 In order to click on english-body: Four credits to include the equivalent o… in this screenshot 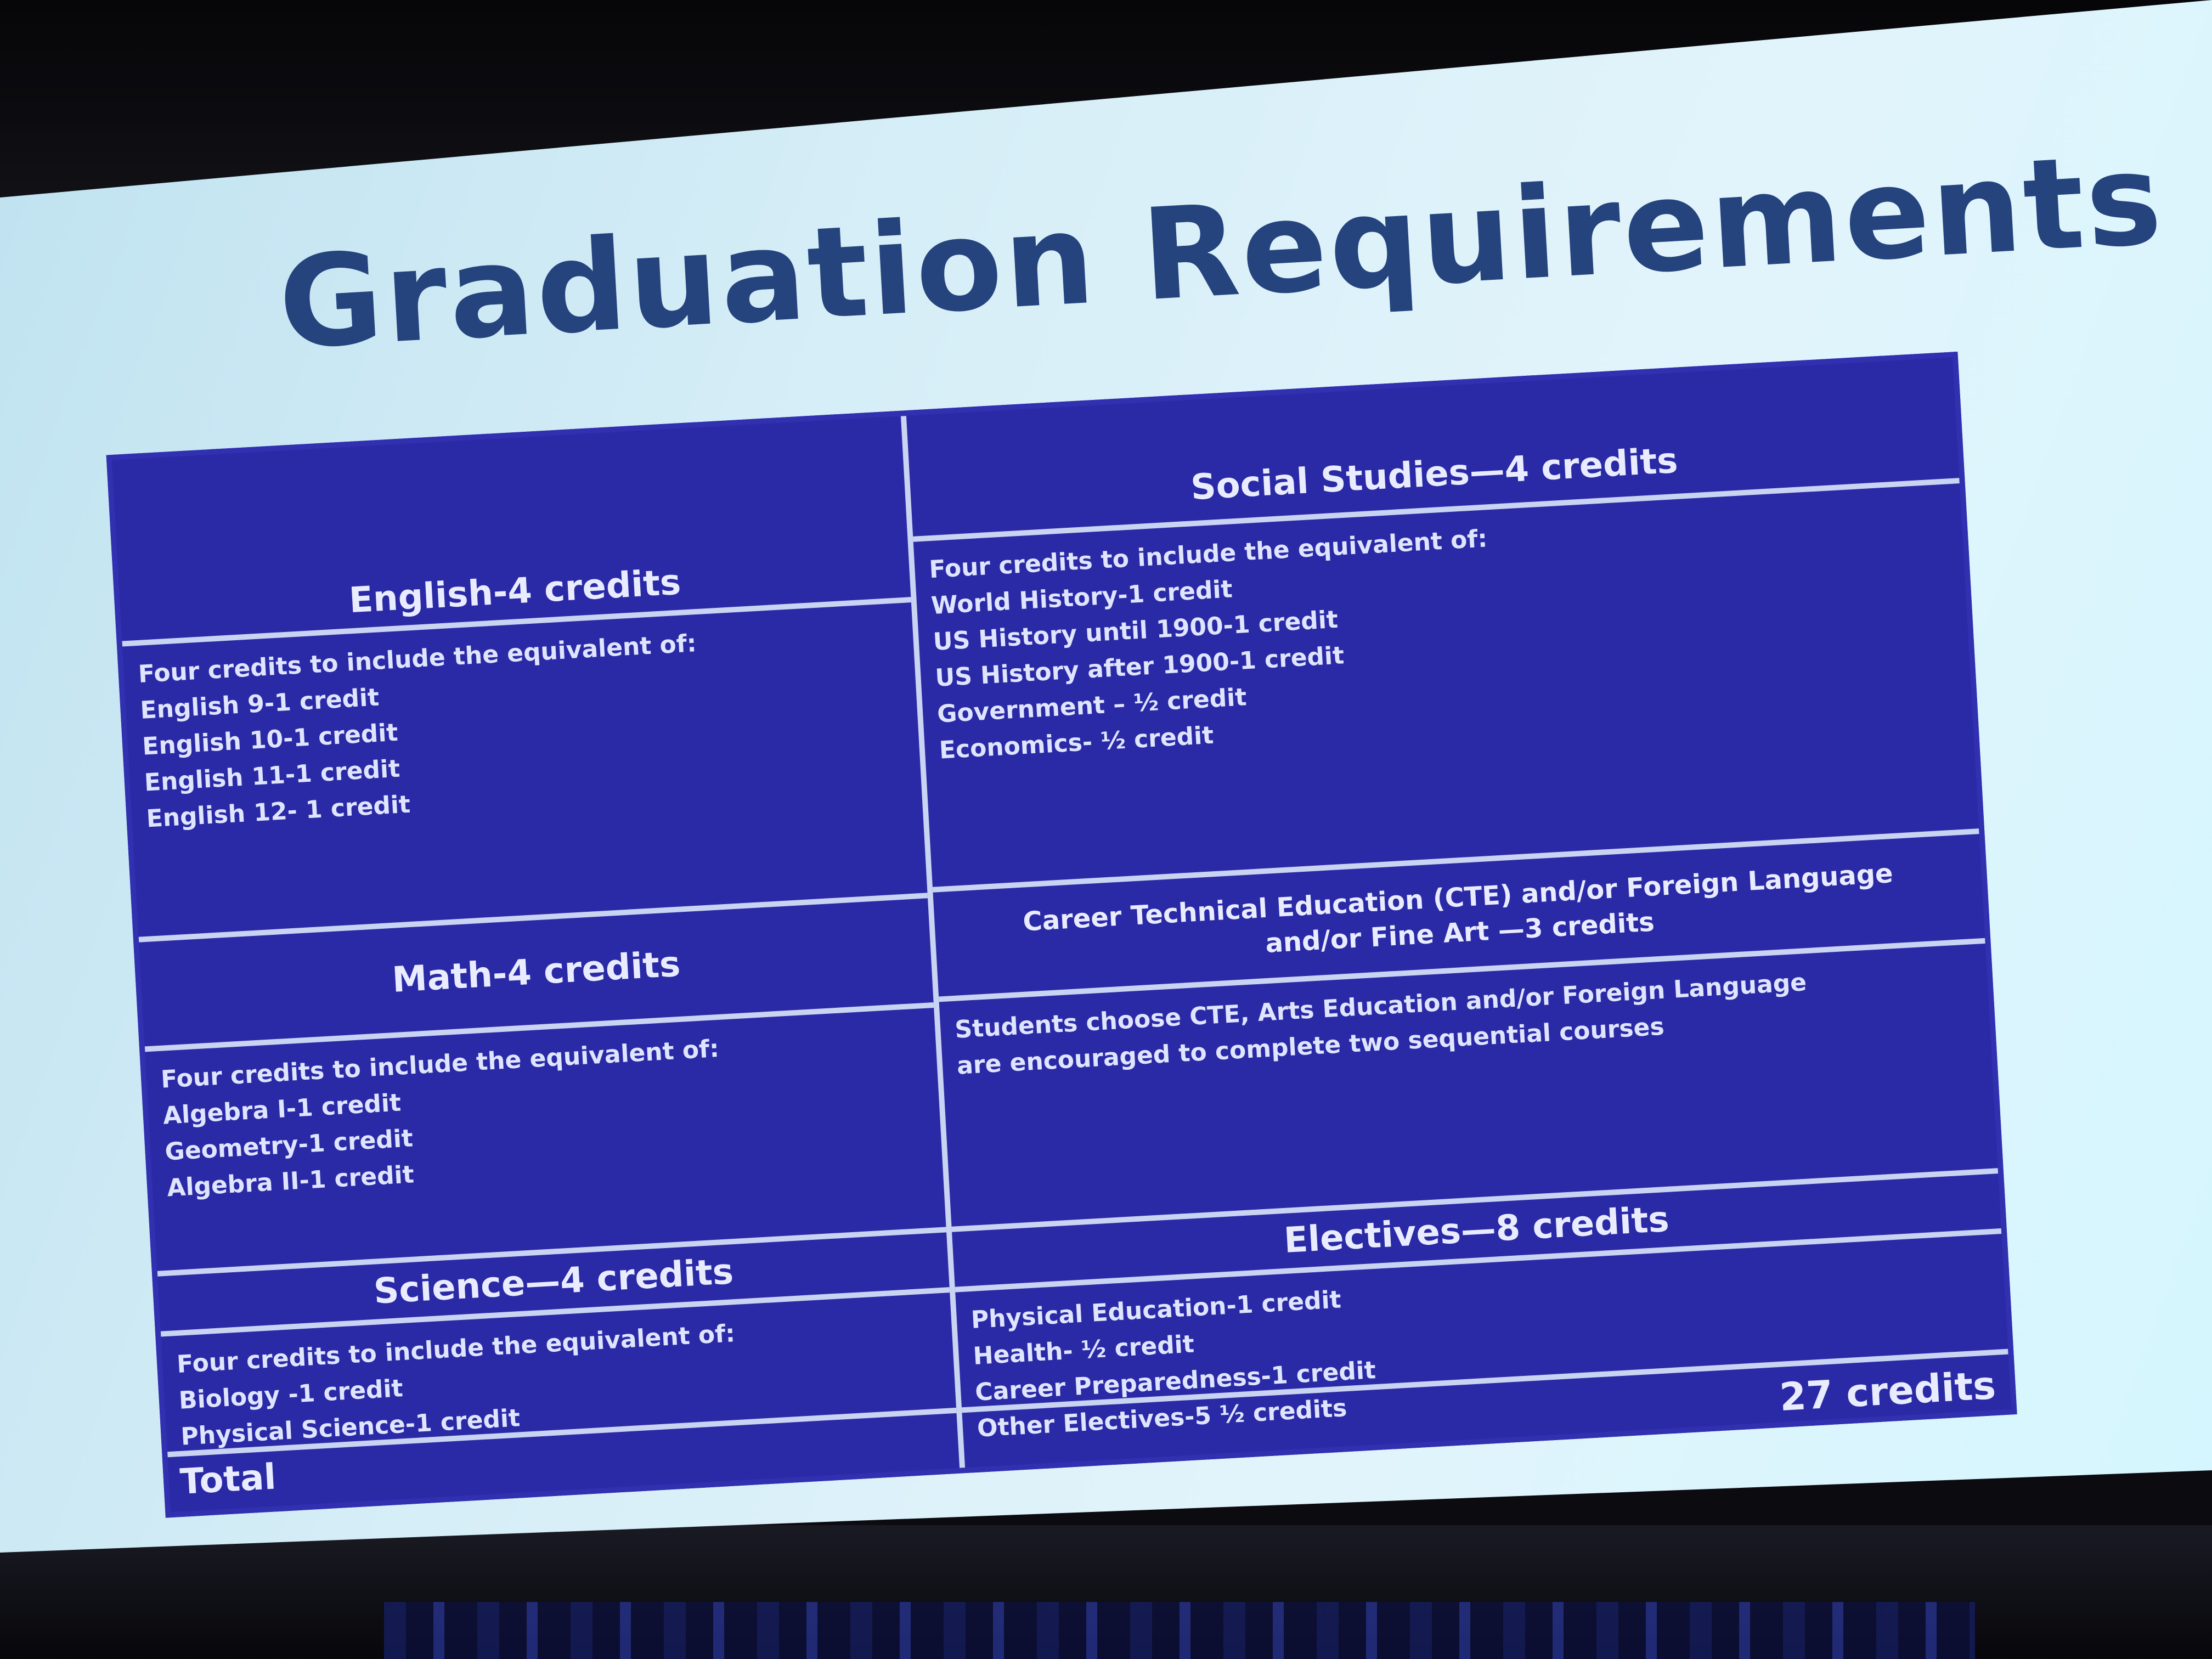, I will do `click(525, 773)`.